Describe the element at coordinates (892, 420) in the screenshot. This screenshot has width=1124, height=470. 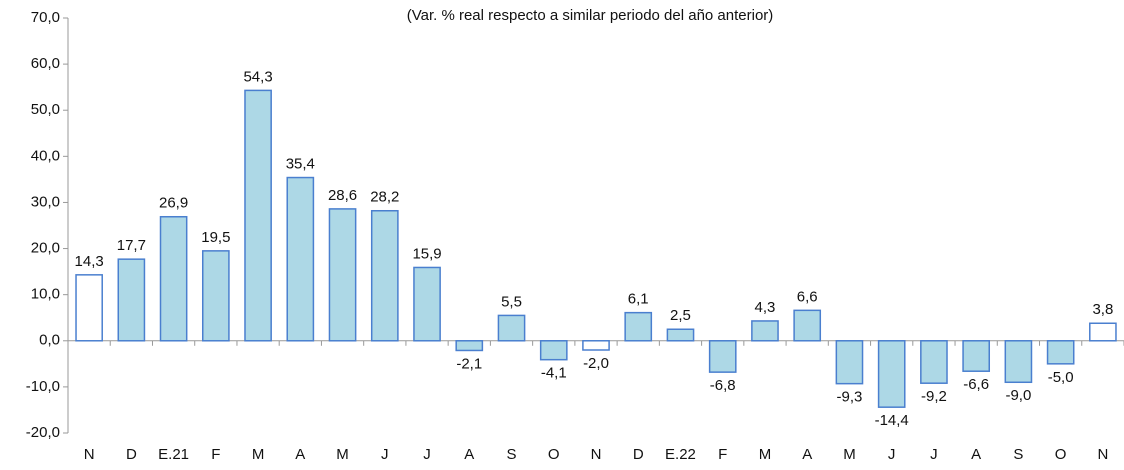
I see `value-label: -14,4` at that location.